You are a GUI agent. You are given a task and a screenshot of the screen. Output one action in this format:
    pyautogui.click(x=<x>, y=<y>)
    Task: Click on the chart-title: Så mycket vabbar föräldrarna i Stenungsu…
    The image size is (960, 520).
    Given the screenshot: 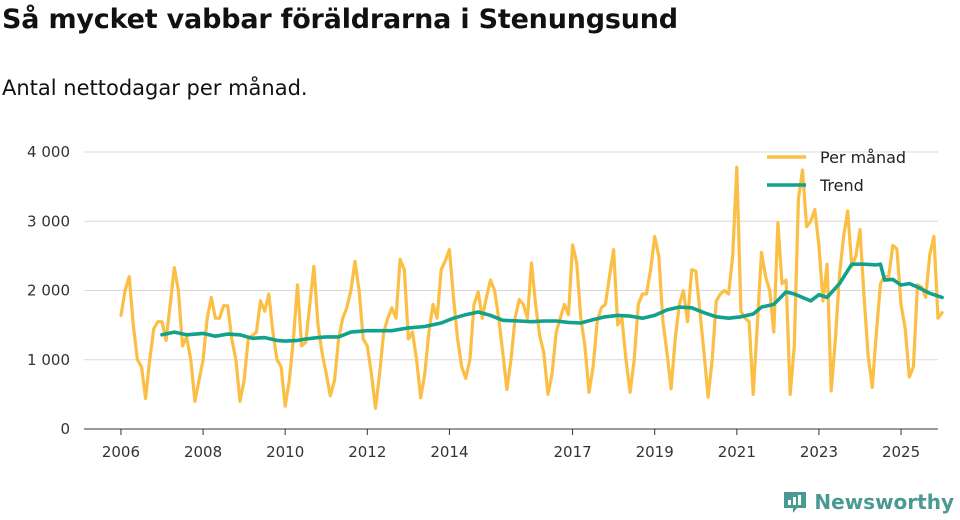 What is the action you would take?
    pyautogui.click(x=340, y=19)
    